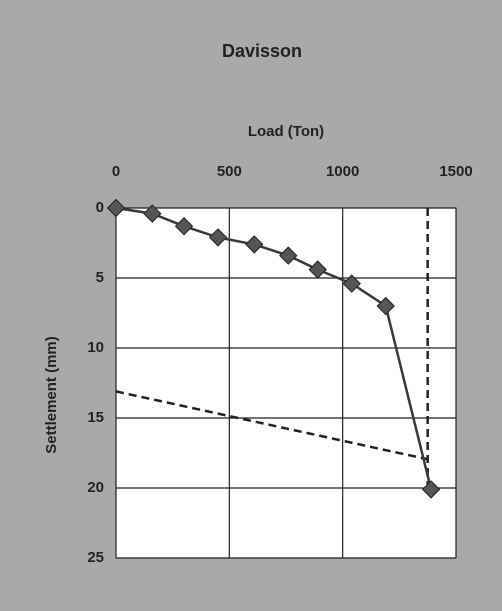 The image size is (502, 611). What do you see at coordinates (286, 131) in the screenshot?
I see `x-axis-label: Load (Ton)` at bounding box center [286, 131].